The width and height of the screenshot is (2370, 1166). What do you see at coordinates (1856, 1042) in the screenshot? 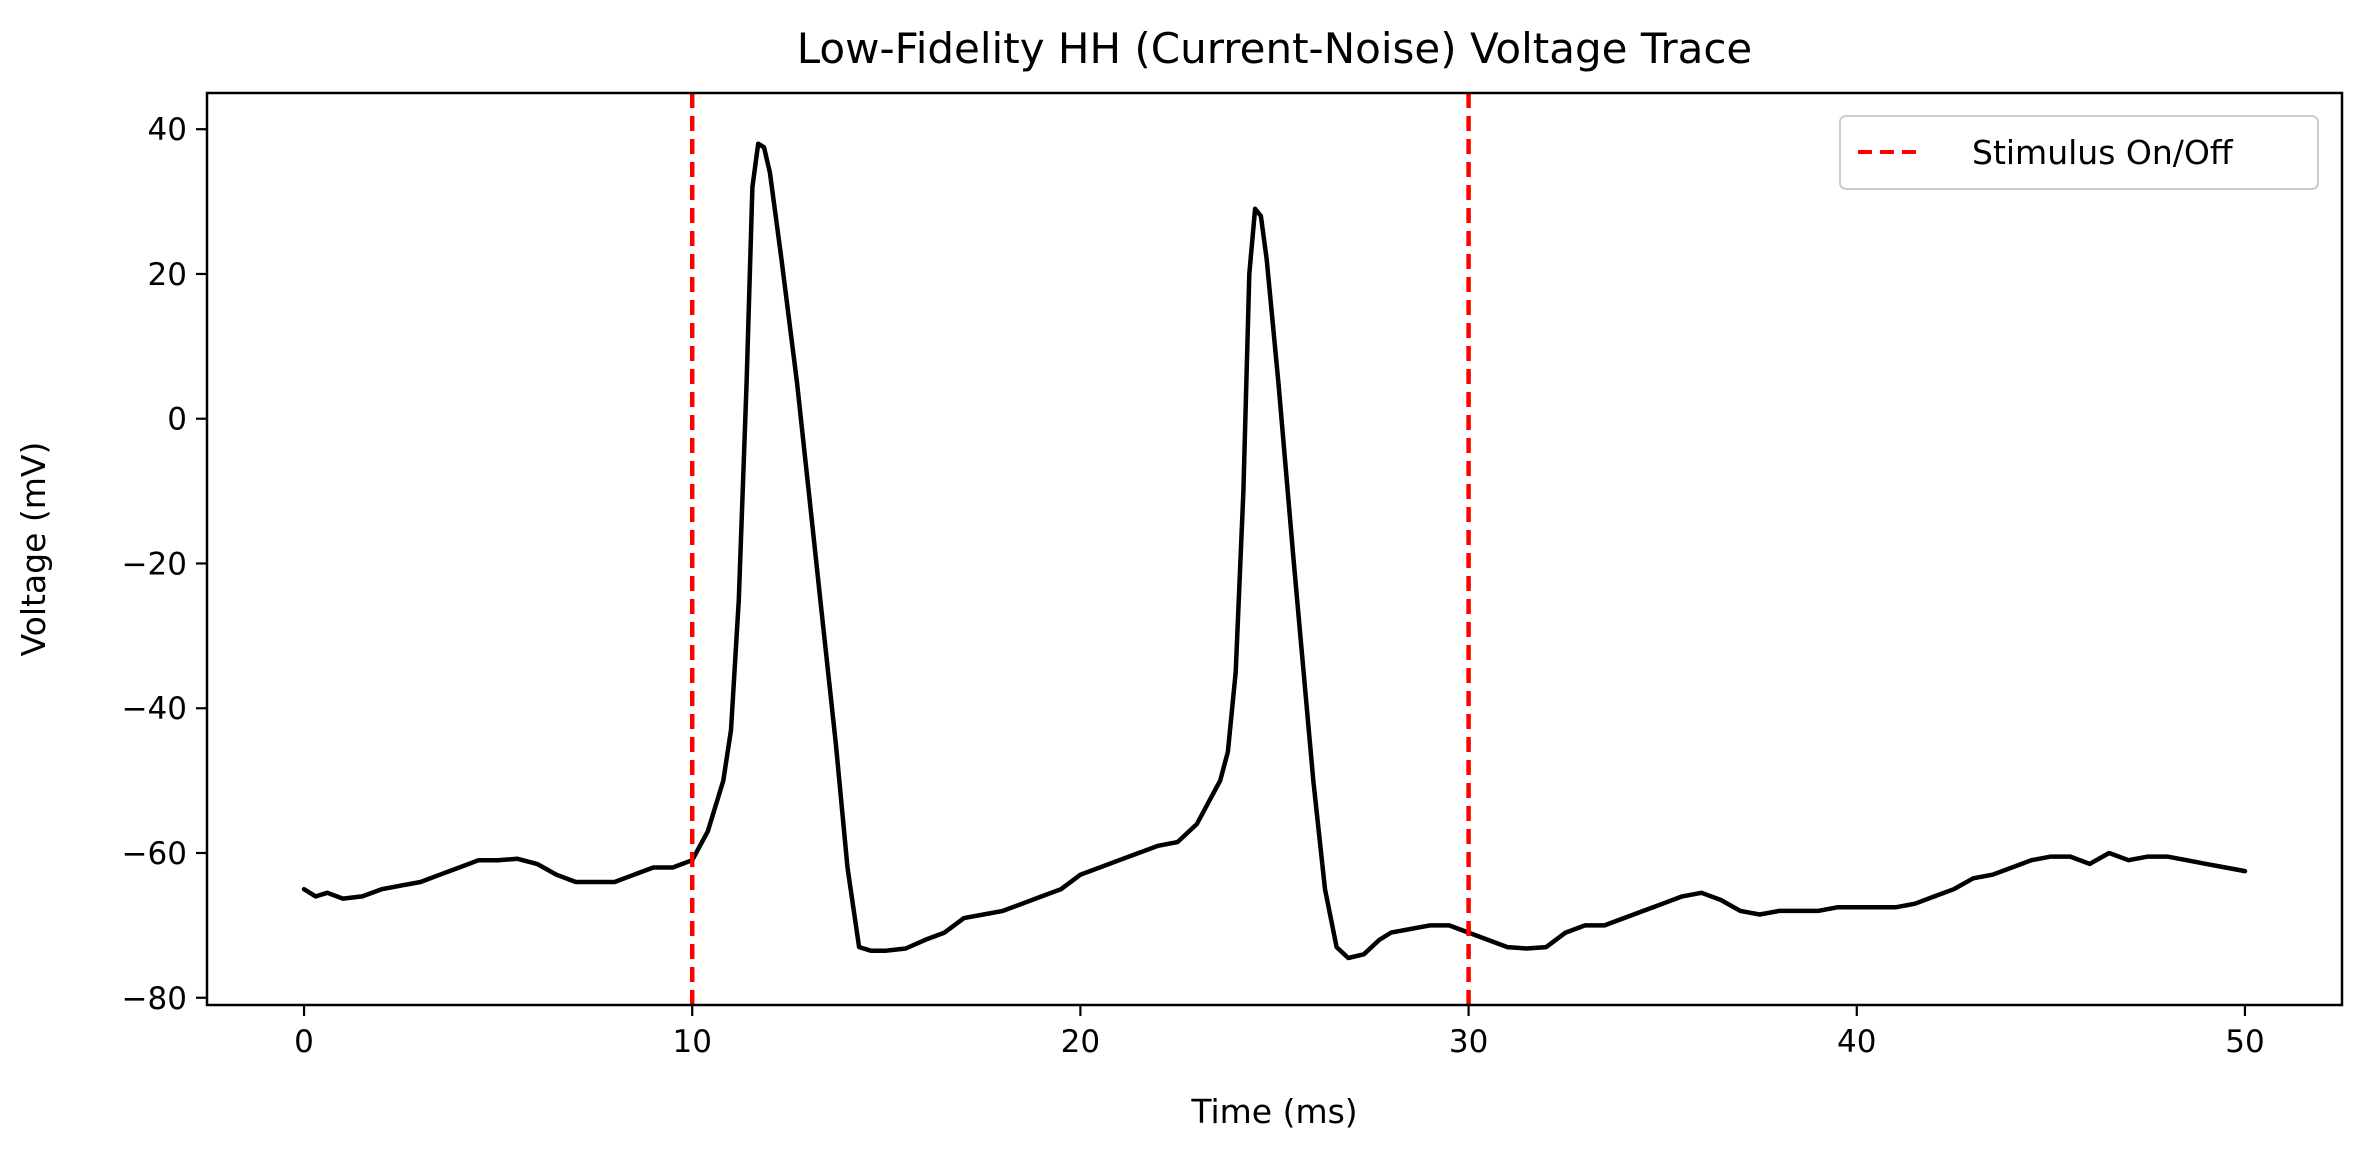
I see `x-tick-label: 40` at bounding box center [1856, 1042].